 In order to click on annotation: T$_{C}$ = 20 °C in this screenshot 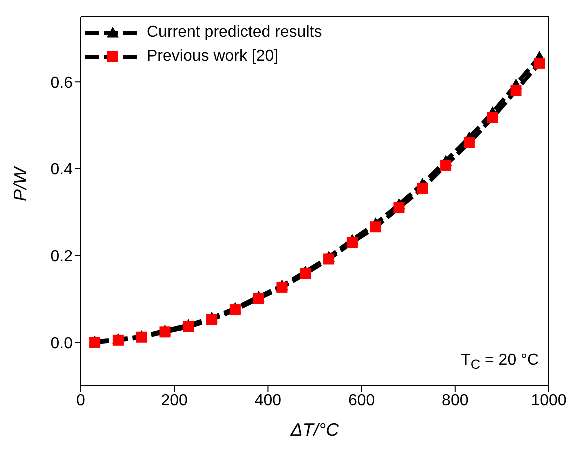, I will do `click(500, 362)`.